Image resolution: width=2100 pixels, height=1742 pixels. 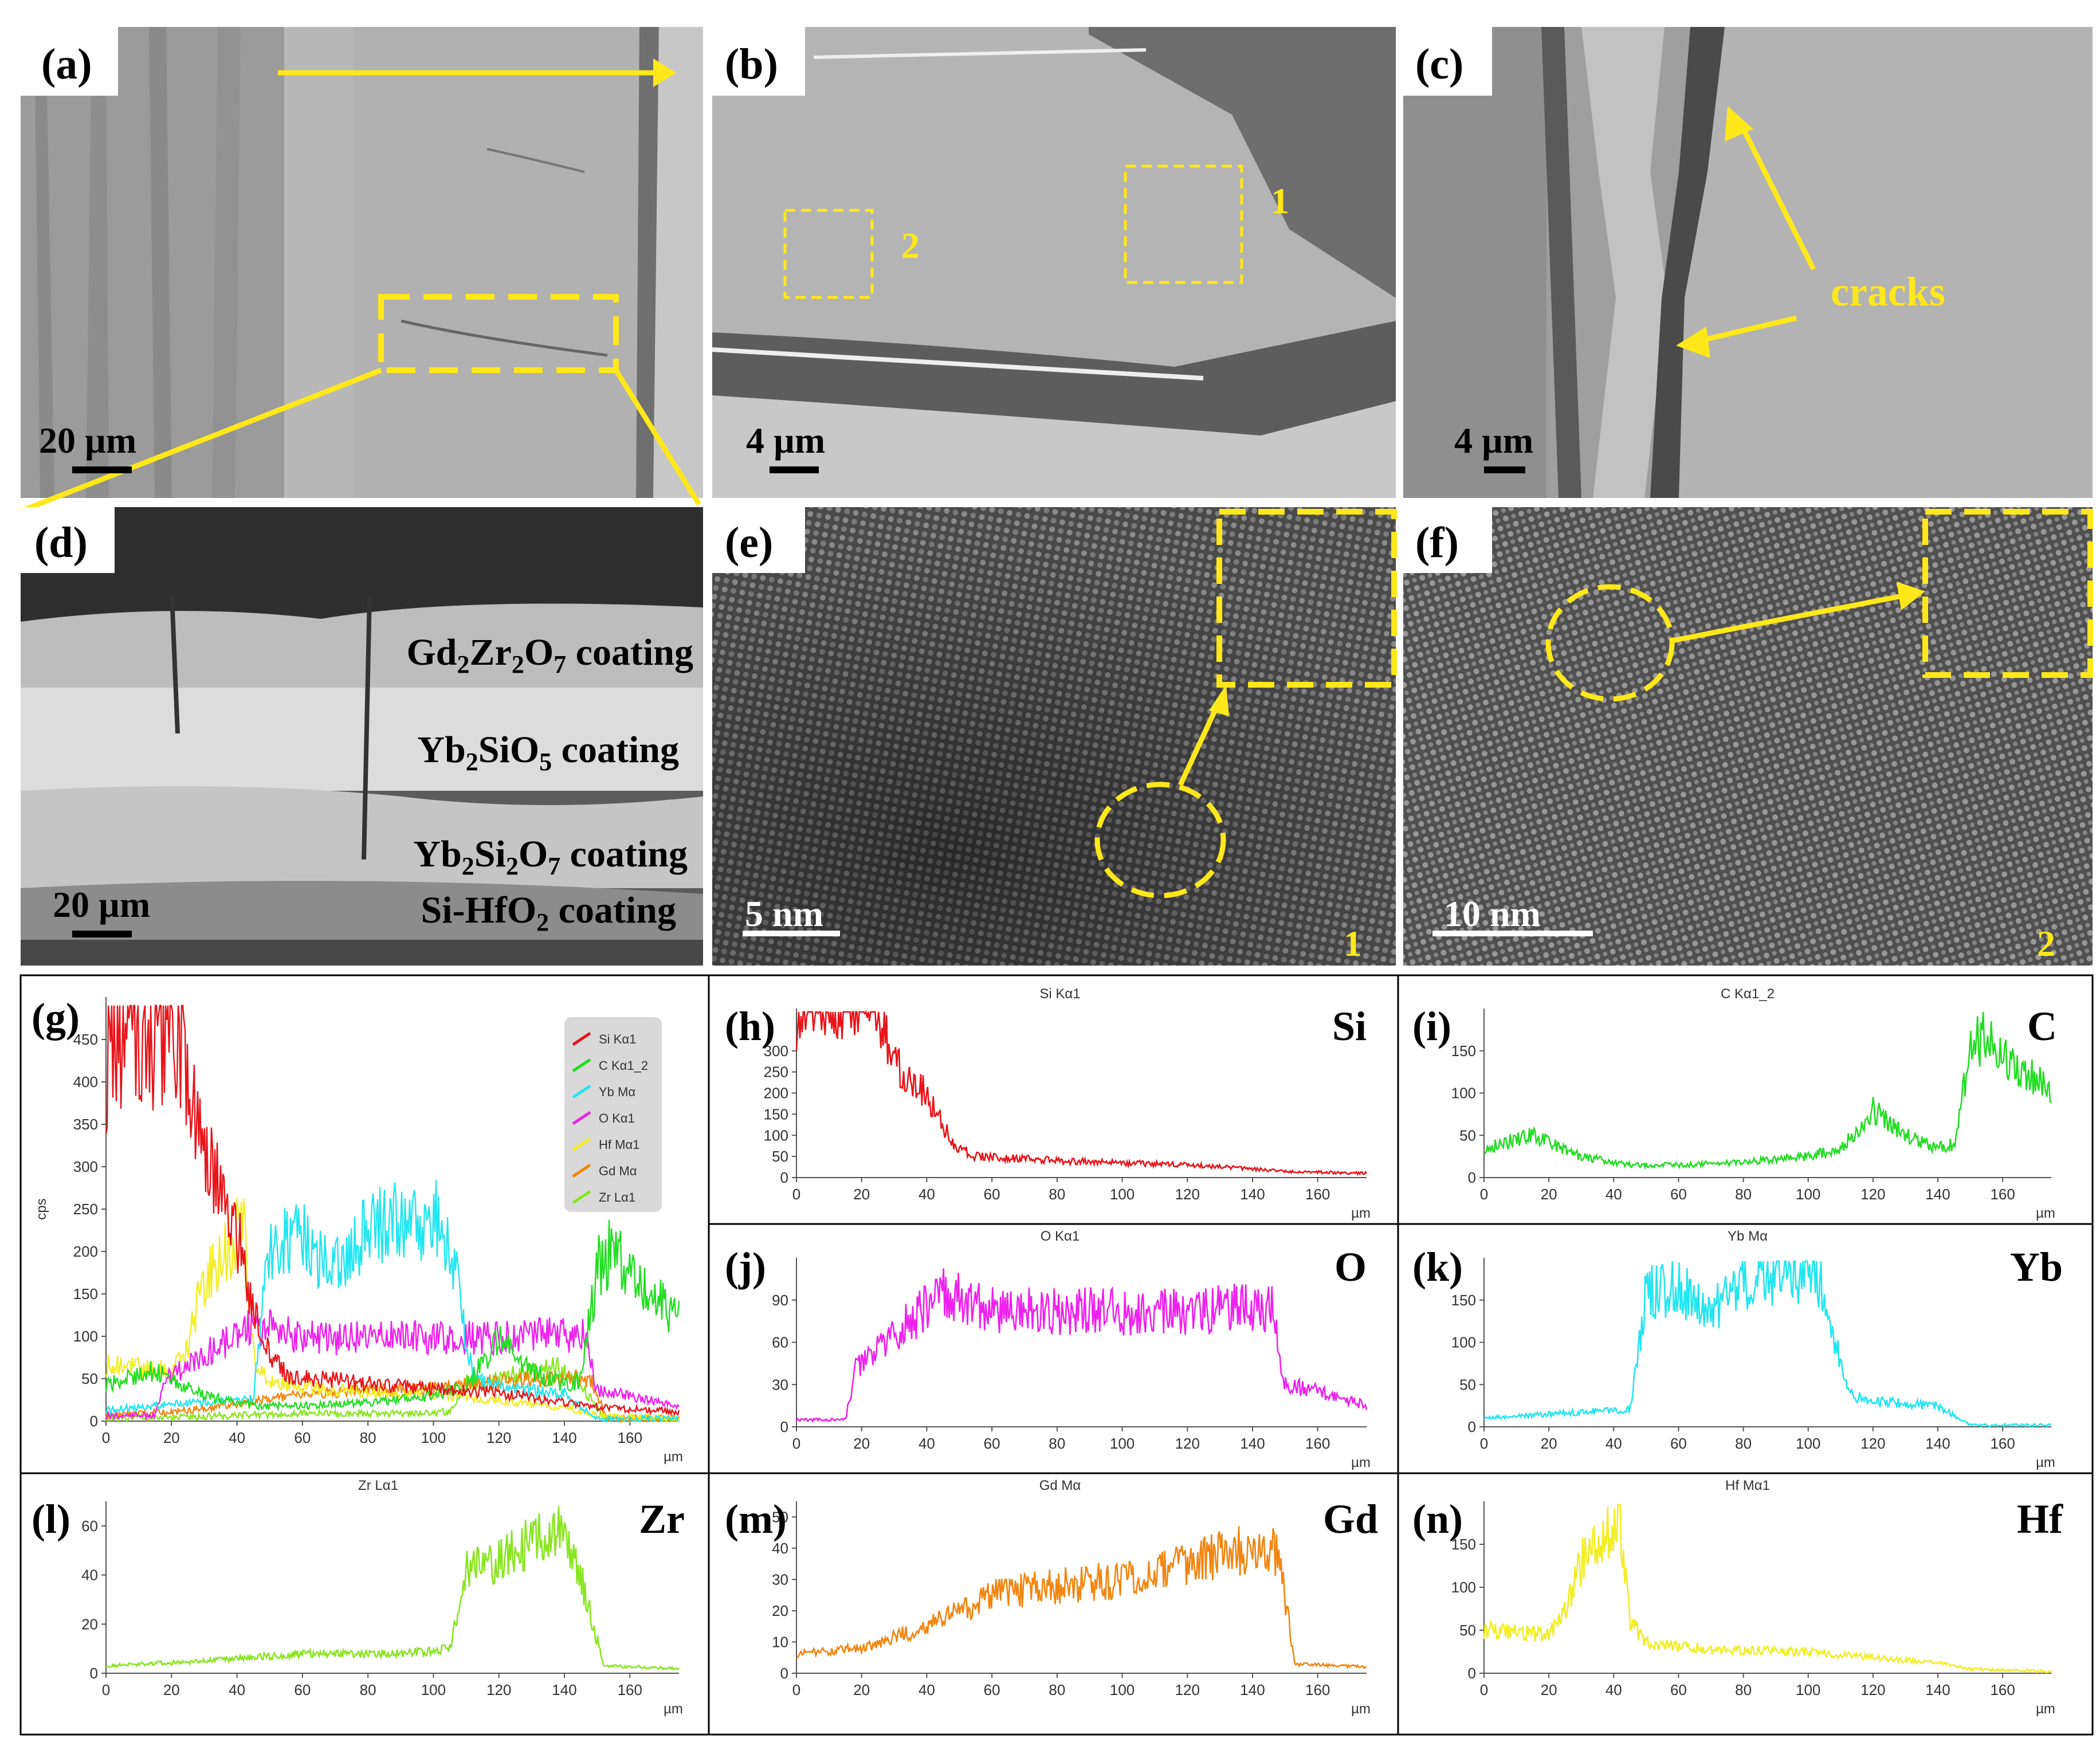 What do you see at coordinates (1081, 1346) in the screenshot?
I see `series-line-O` at bounding box center [1081, 1346].